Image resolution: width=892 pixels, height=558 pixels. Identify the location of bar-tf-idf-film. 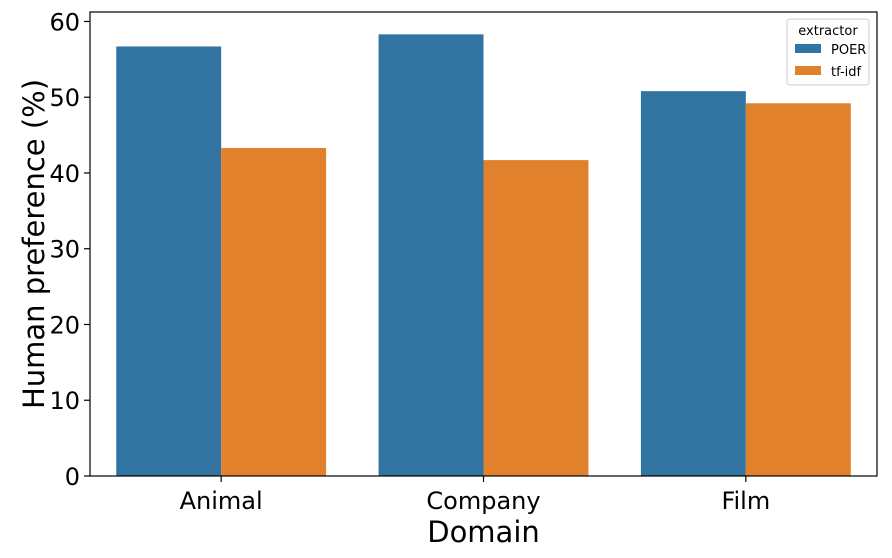
(798, 289).